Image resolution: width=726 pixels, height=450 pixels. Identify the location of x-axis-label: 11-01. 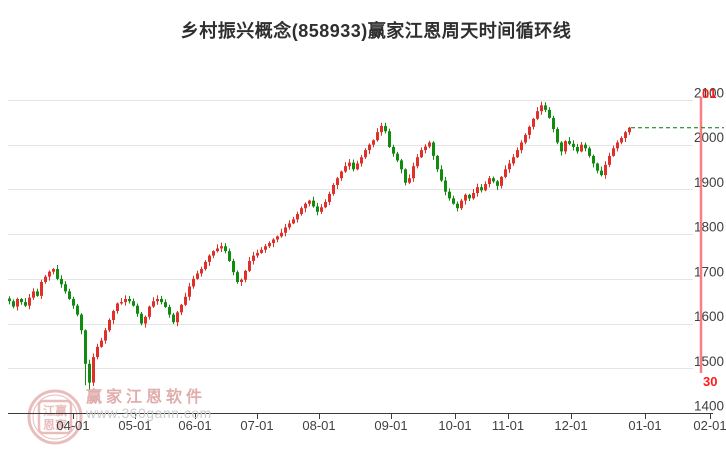
(508, 425).